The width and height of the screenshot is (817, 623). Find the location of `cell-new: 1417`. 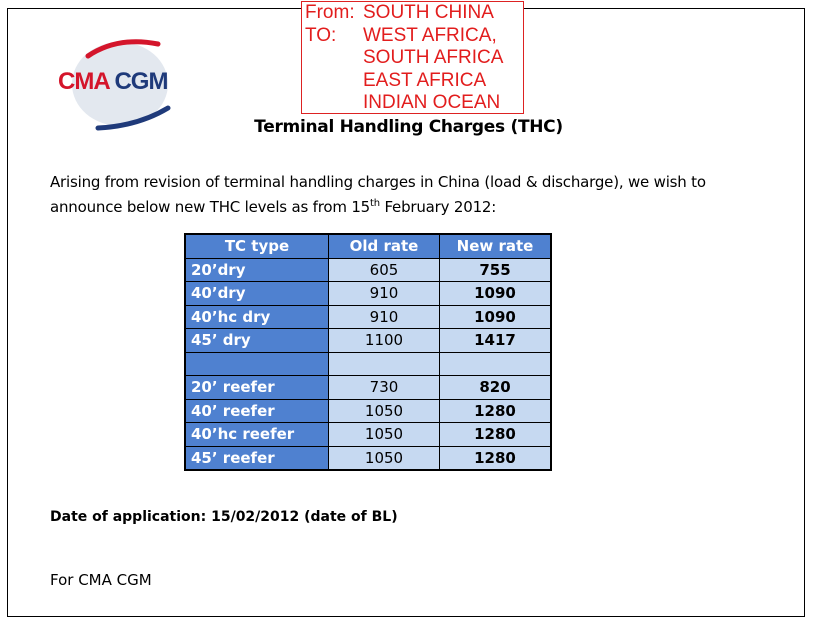

cell-new: 1417 is located at coordinates (495, 340).